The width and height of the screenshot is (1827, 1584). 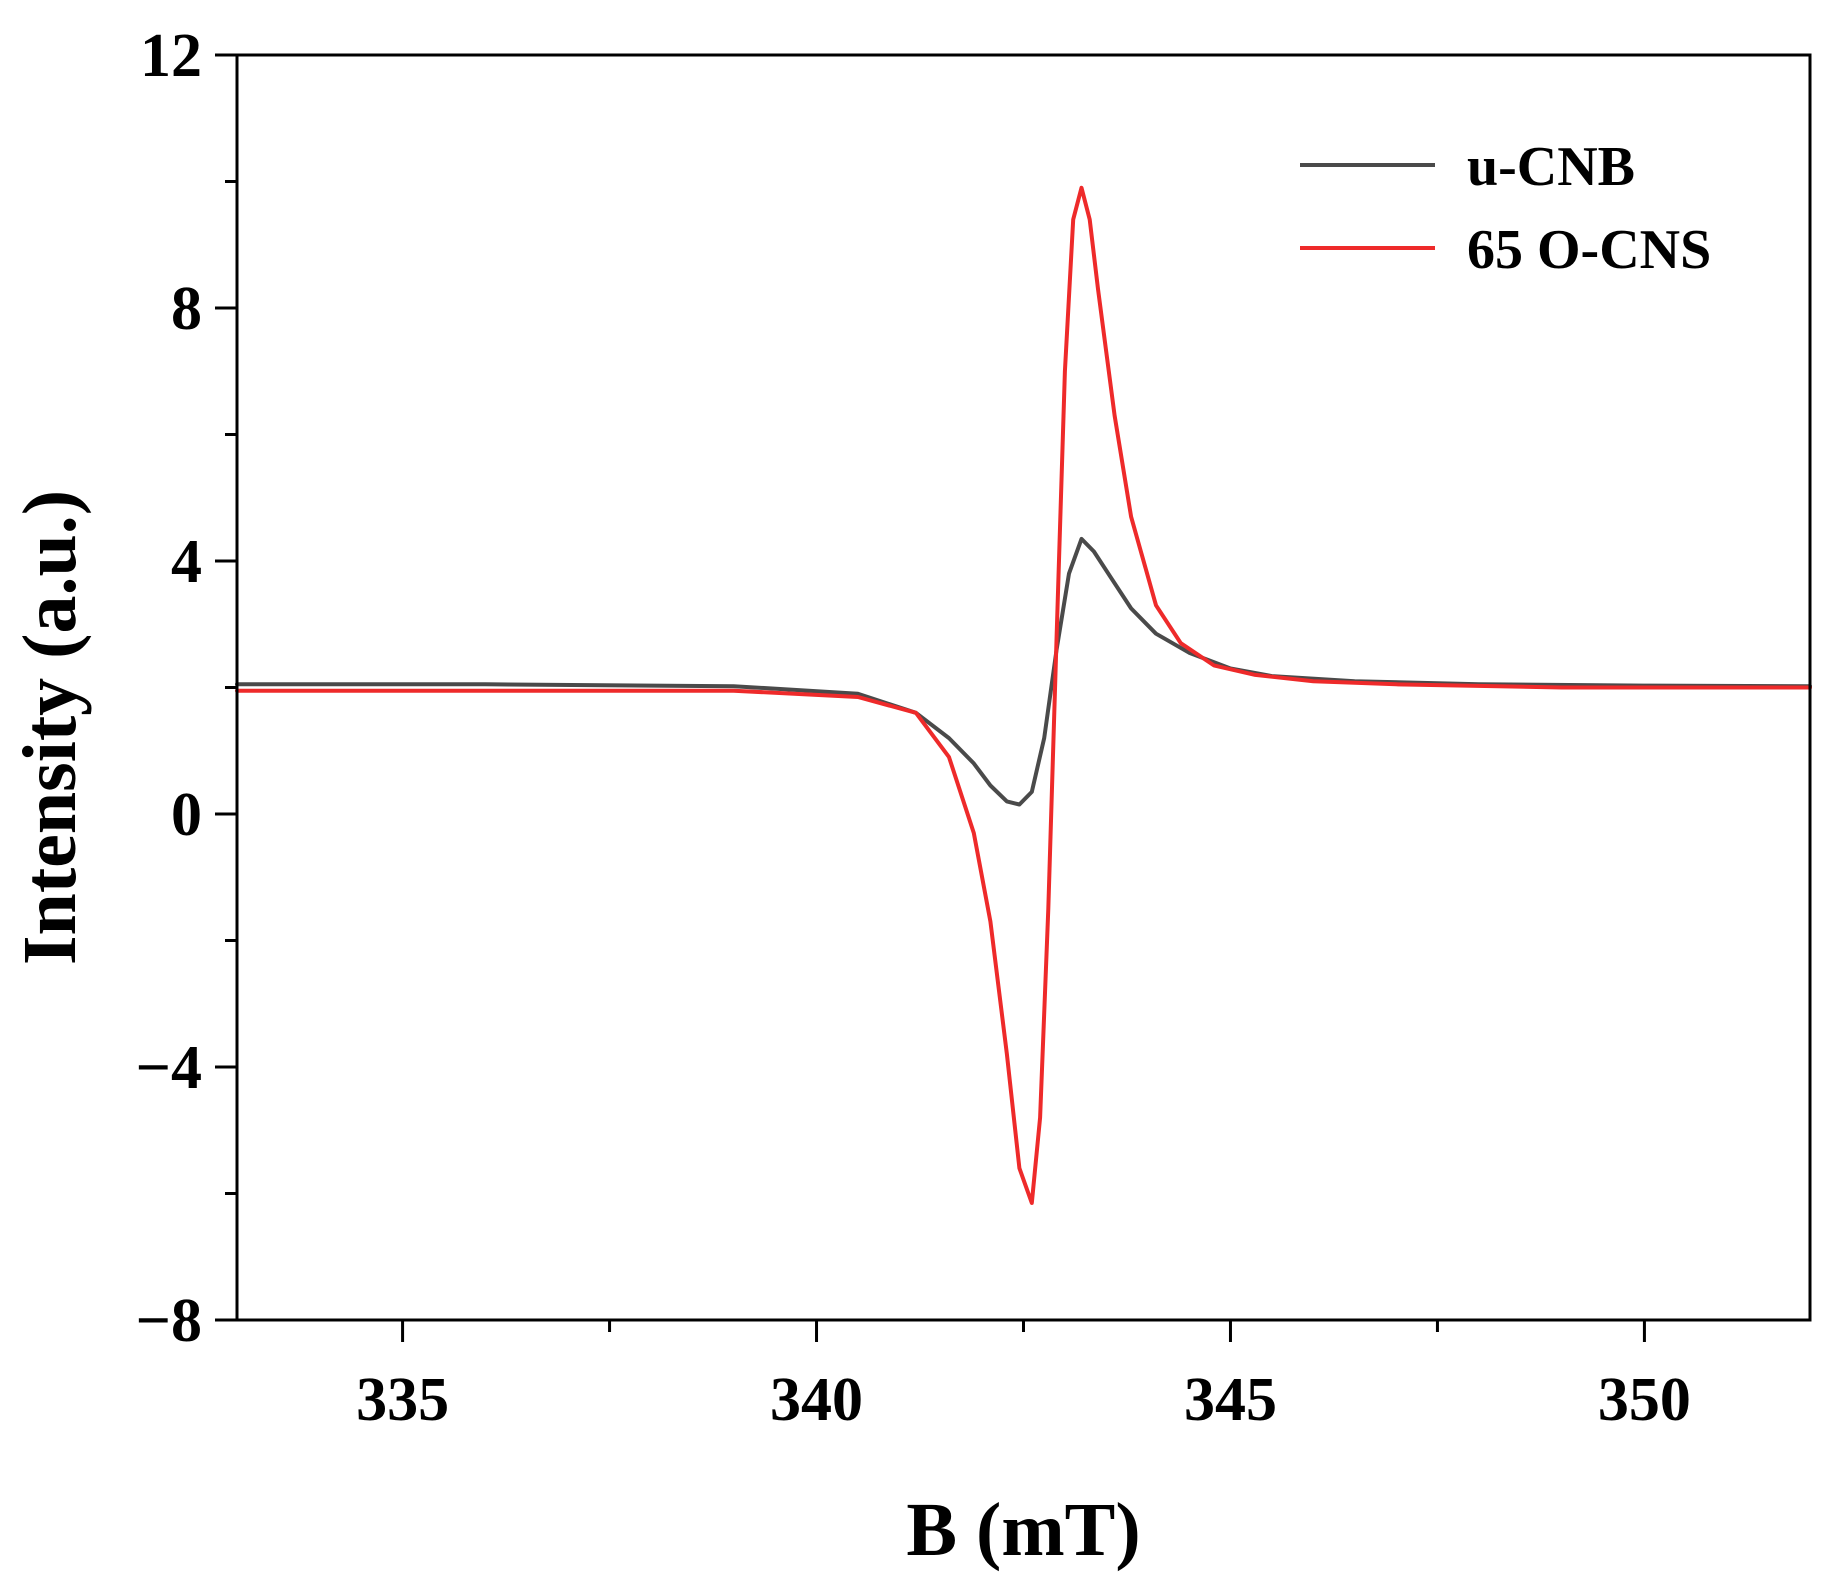 What do you see at coordinates (186, 309) in the screenshot?
I see `y-tick-label: 8` at bounding box center [186, 309].